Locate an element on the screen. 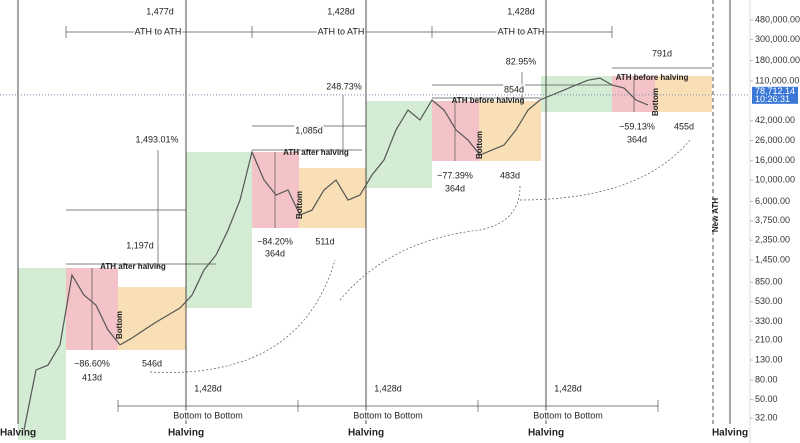 This screenshot has height=443, width=800. annotation: ATH after halving is located at coordinates (133, 266).